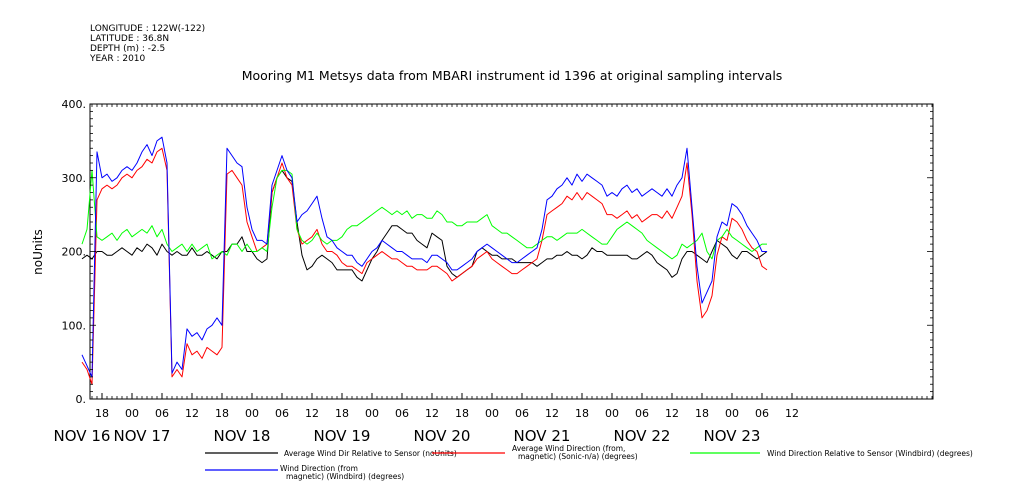 The image size is (1009, 504). I want to click on legend-label-2: Average Wind Direction (from,, so click(568, 448).